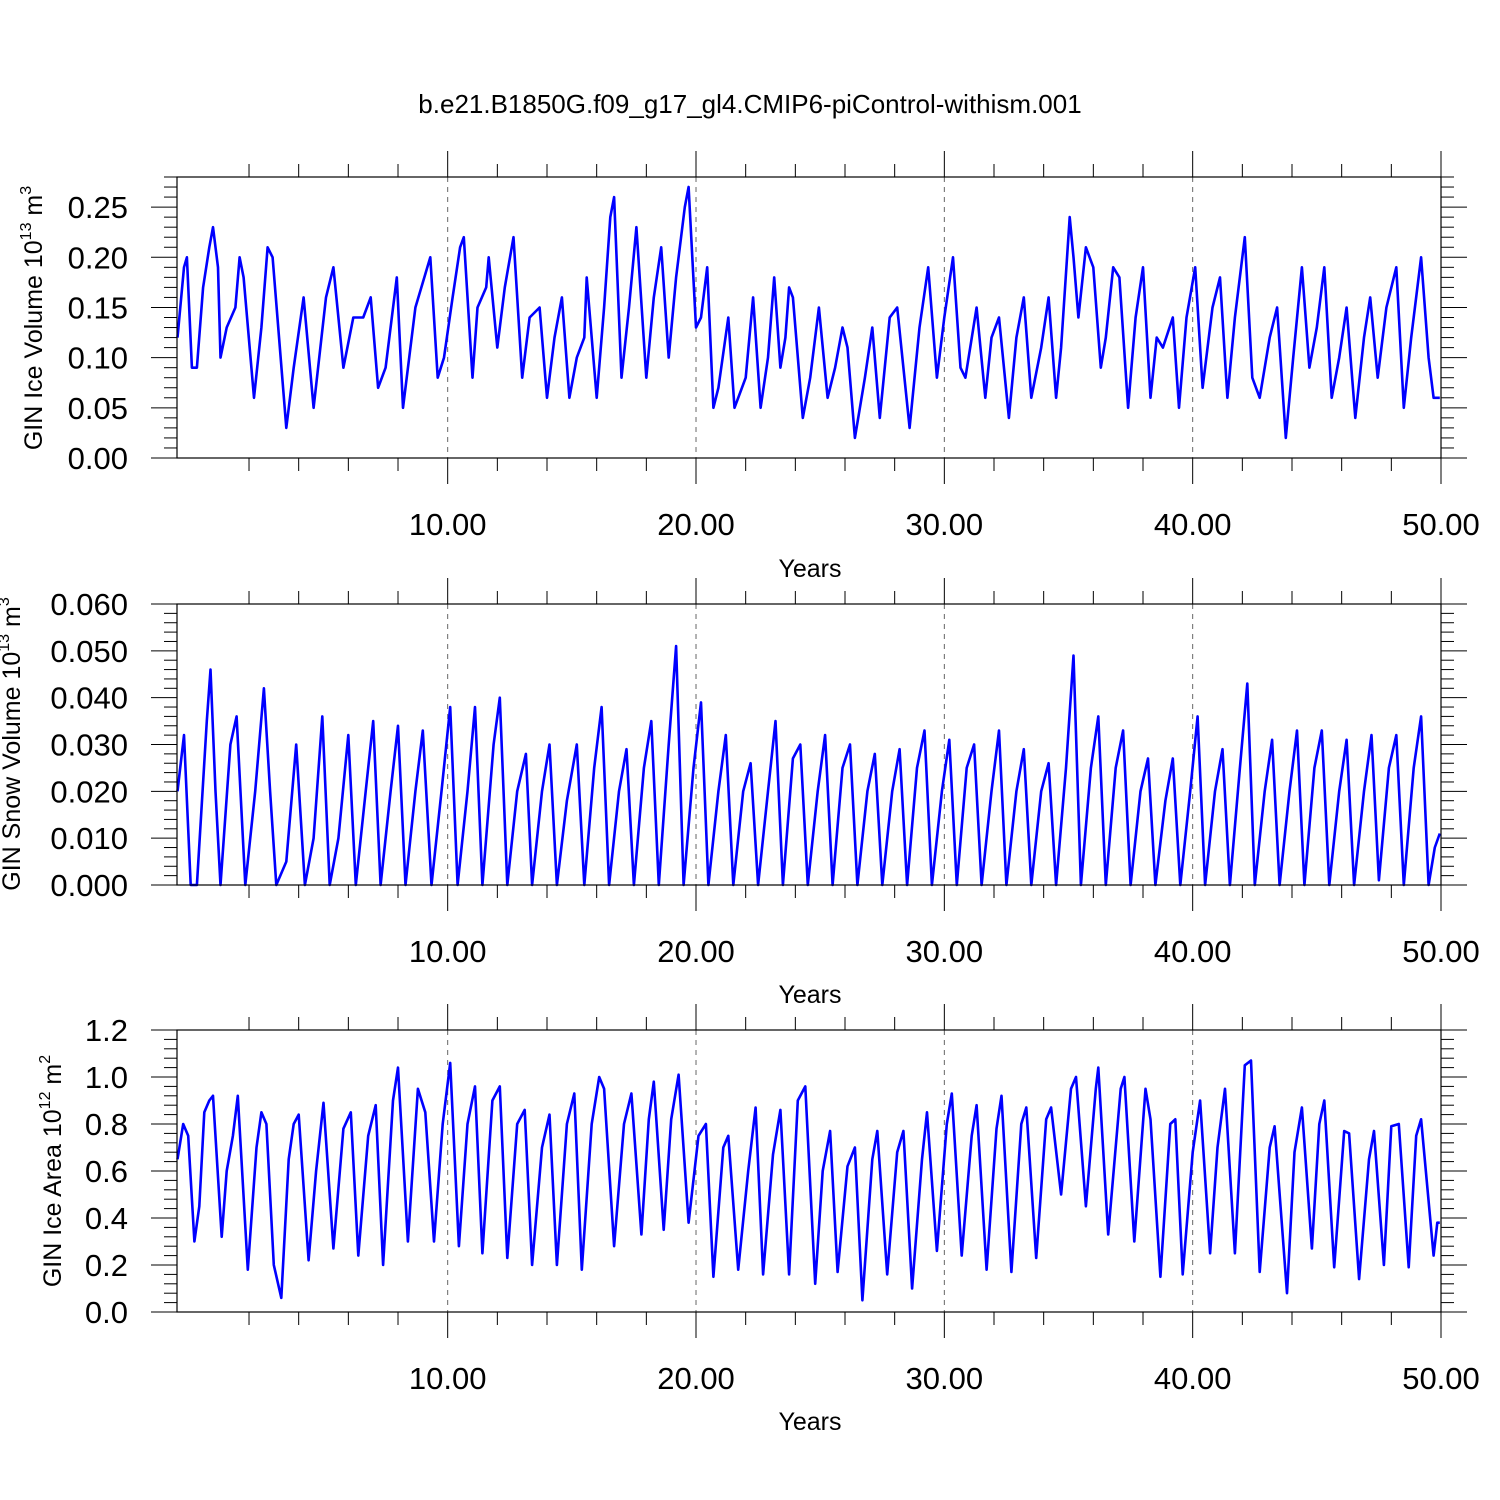  Describe the element at coordinates (98, 207) in the screenshot. I see `panel-ice-volume-ytick-label: 0.25` at that location.